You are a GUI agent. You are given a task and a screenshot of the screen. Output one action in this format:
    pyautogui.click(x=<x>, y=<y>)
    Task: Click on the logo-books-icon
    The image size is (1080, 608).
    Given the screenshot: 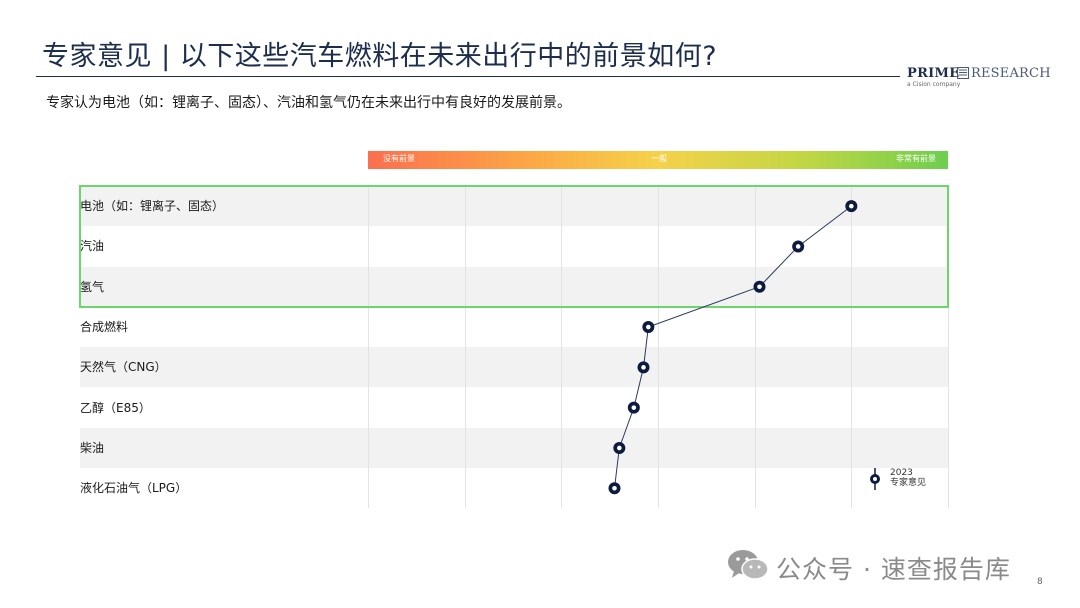 What is the action you would take?
    pyautogui.click(x=963, y=73)
    